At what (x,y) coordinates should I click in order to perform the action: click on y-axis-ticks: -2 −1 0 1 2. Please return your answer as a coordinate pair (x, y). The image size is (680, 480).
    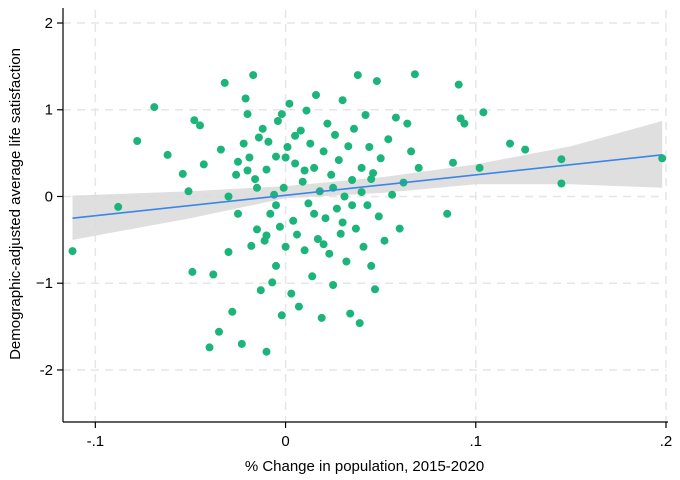
    Looking at the image, I should click on (49, 197).